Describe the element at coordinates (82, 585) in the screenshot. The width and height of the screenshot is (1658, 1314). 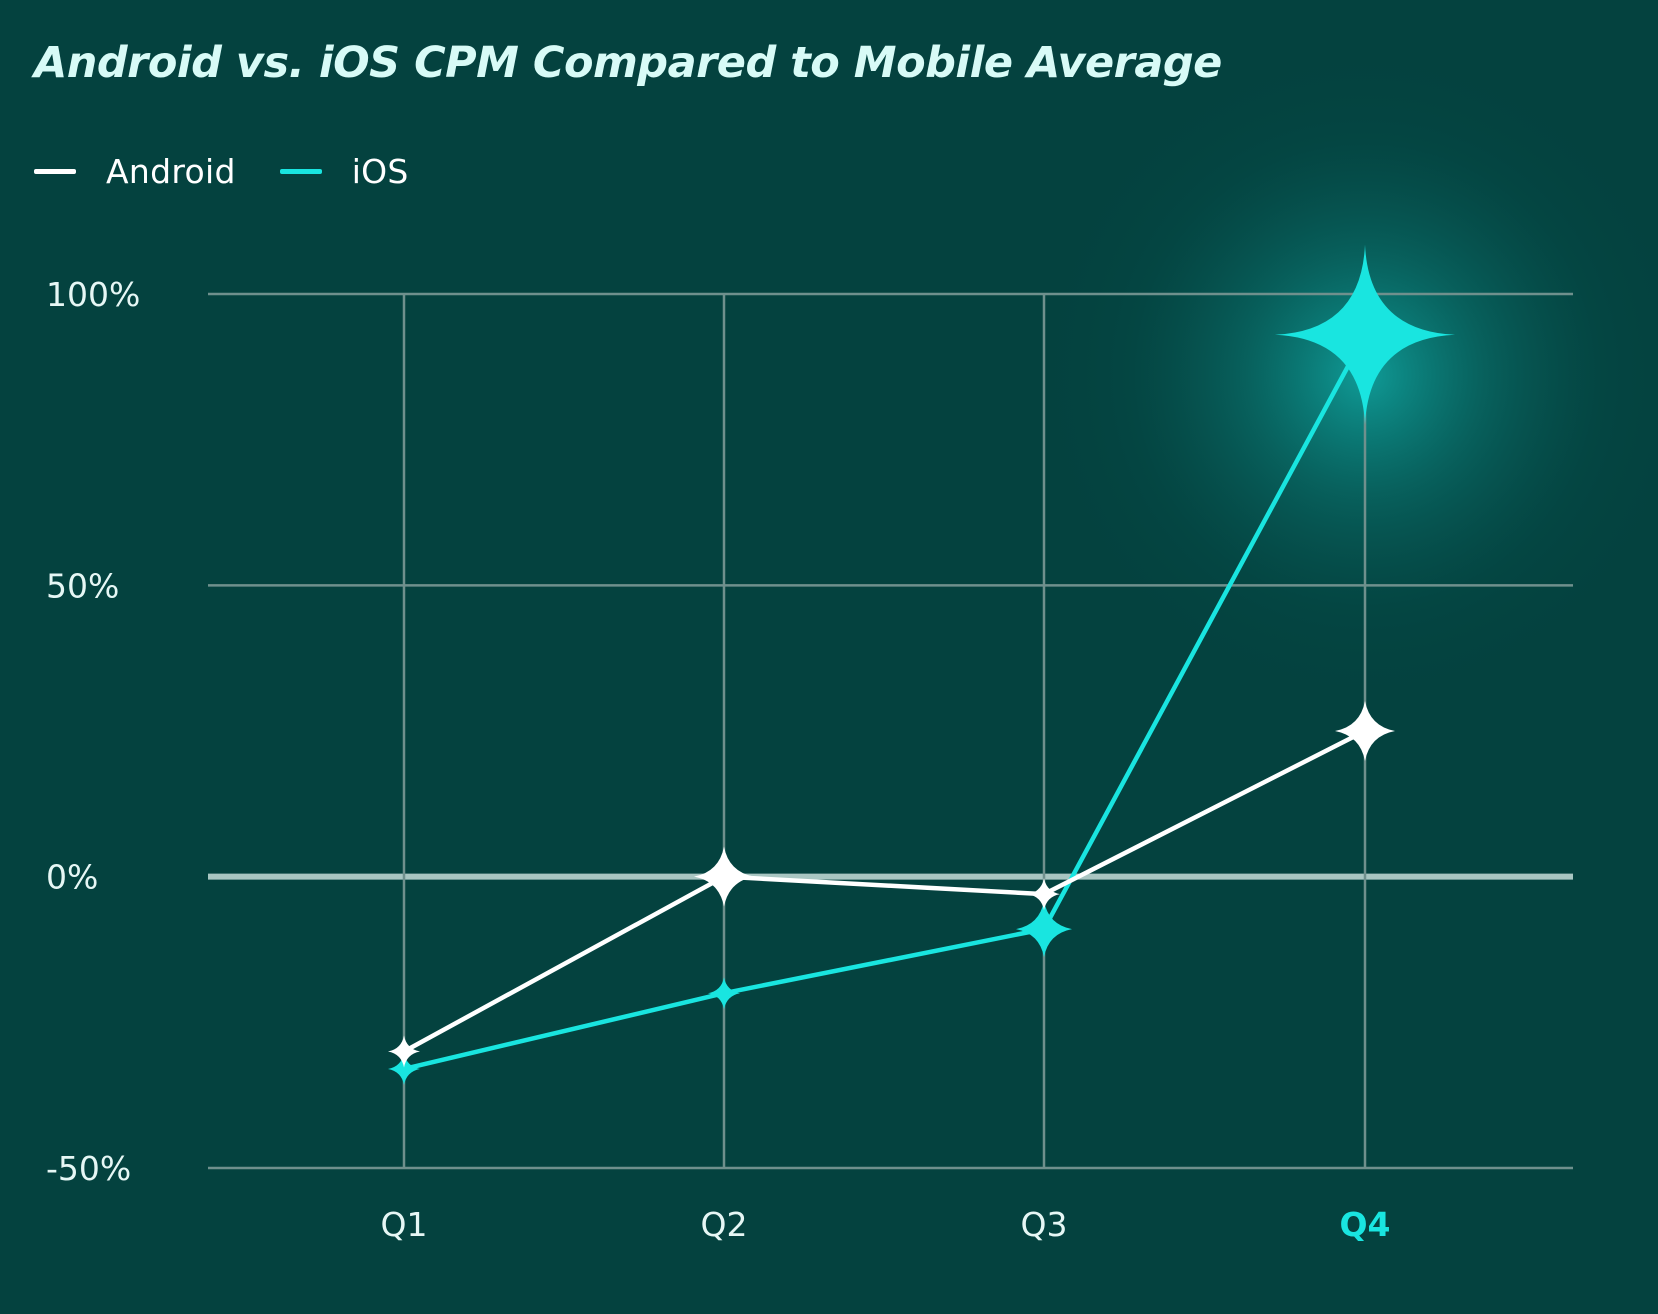
I see `y-tick-label: 50%` at that location.